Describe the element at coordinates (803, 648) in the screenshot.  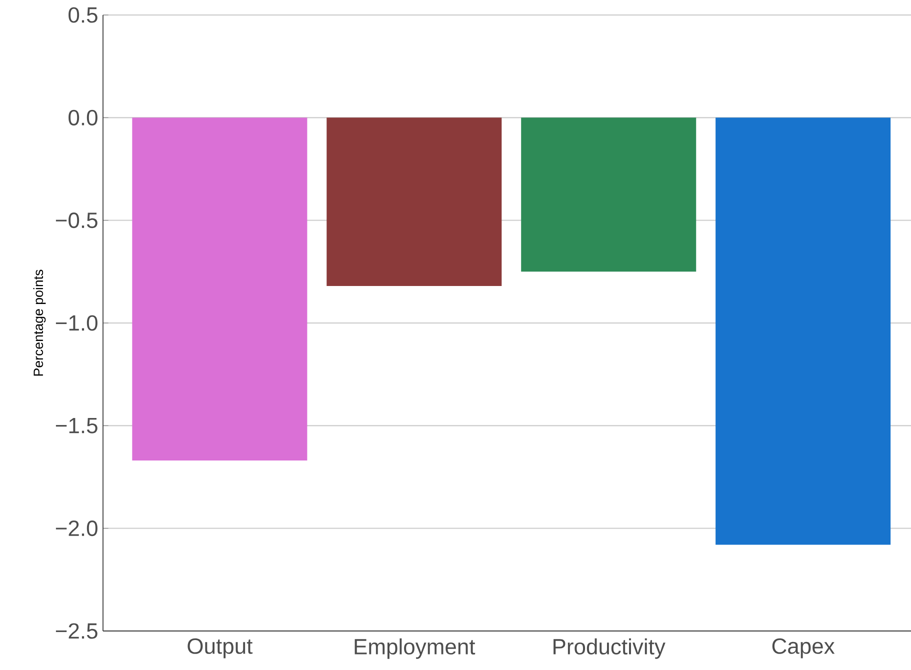
I see `x-tick-label: Capex` at that location.